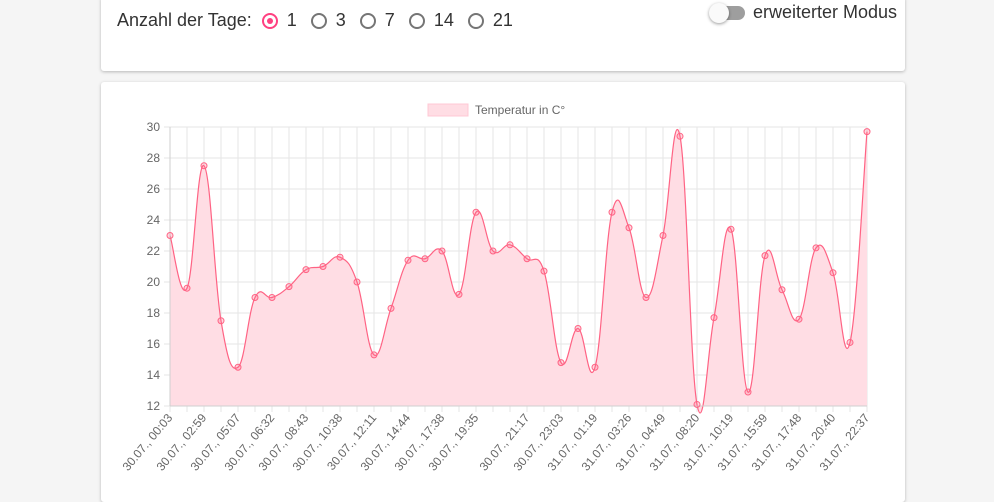 This screenshot has height=502, width=994. What do you see at coordinates (154, 158) in the screenshot?
I see `y-tick-label: 28` at bounding box center [154, 158].